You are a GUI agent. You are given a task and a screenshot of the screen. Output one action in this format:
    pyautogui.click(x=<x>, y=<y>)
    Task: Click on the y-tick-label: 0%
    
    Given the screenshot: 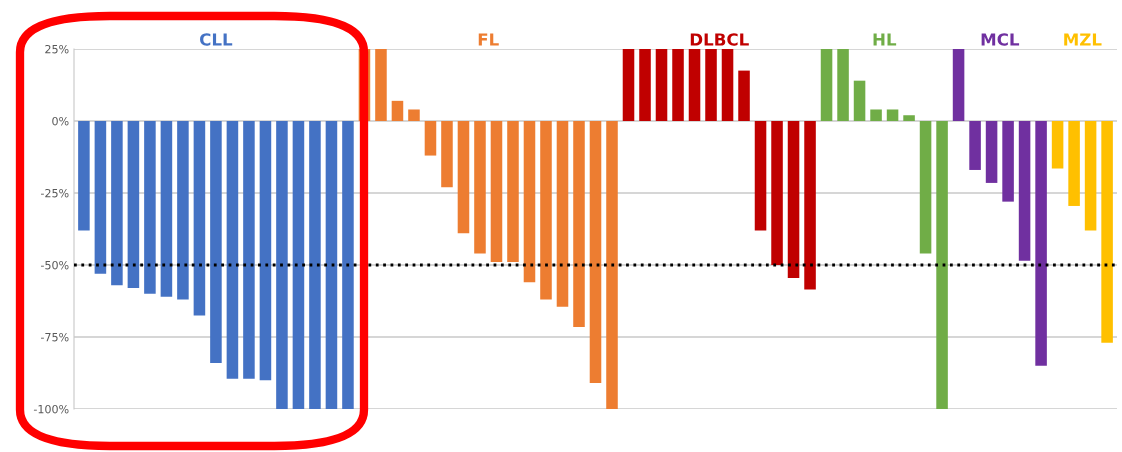 What is the action you would take?
    pyautogui.click(x=60, y=121)
    